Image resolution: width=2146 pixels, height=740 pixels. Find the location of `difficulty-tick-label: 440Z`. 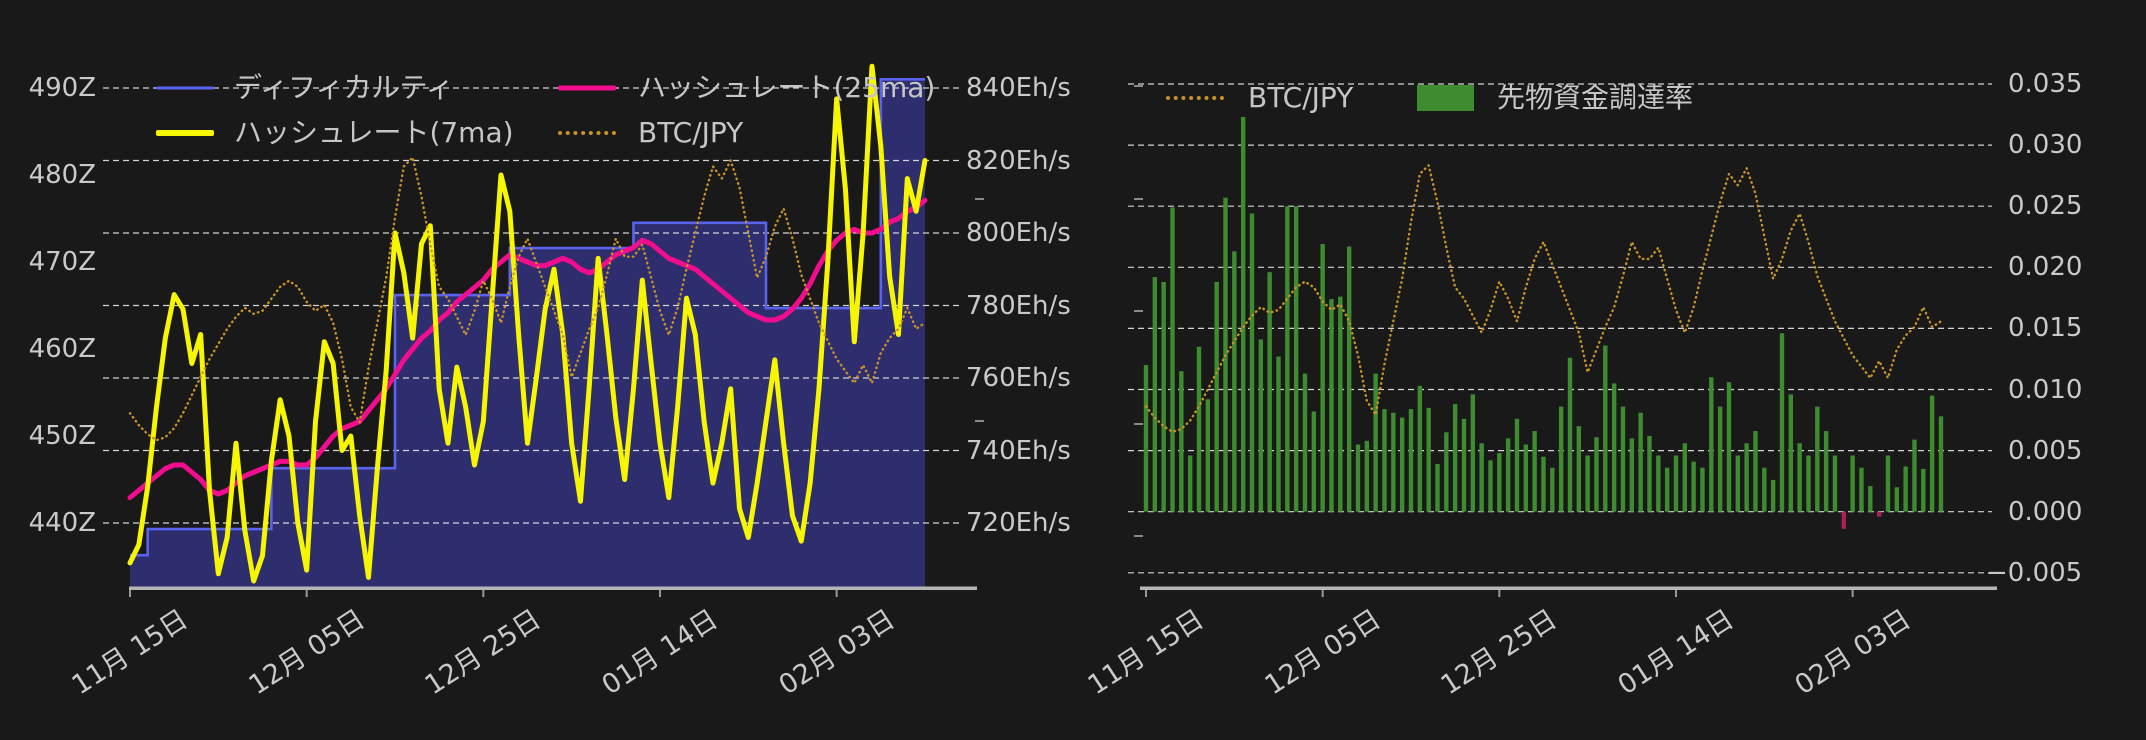

difficulty-tick-label: 440Z is located at coordinates (62, 523).